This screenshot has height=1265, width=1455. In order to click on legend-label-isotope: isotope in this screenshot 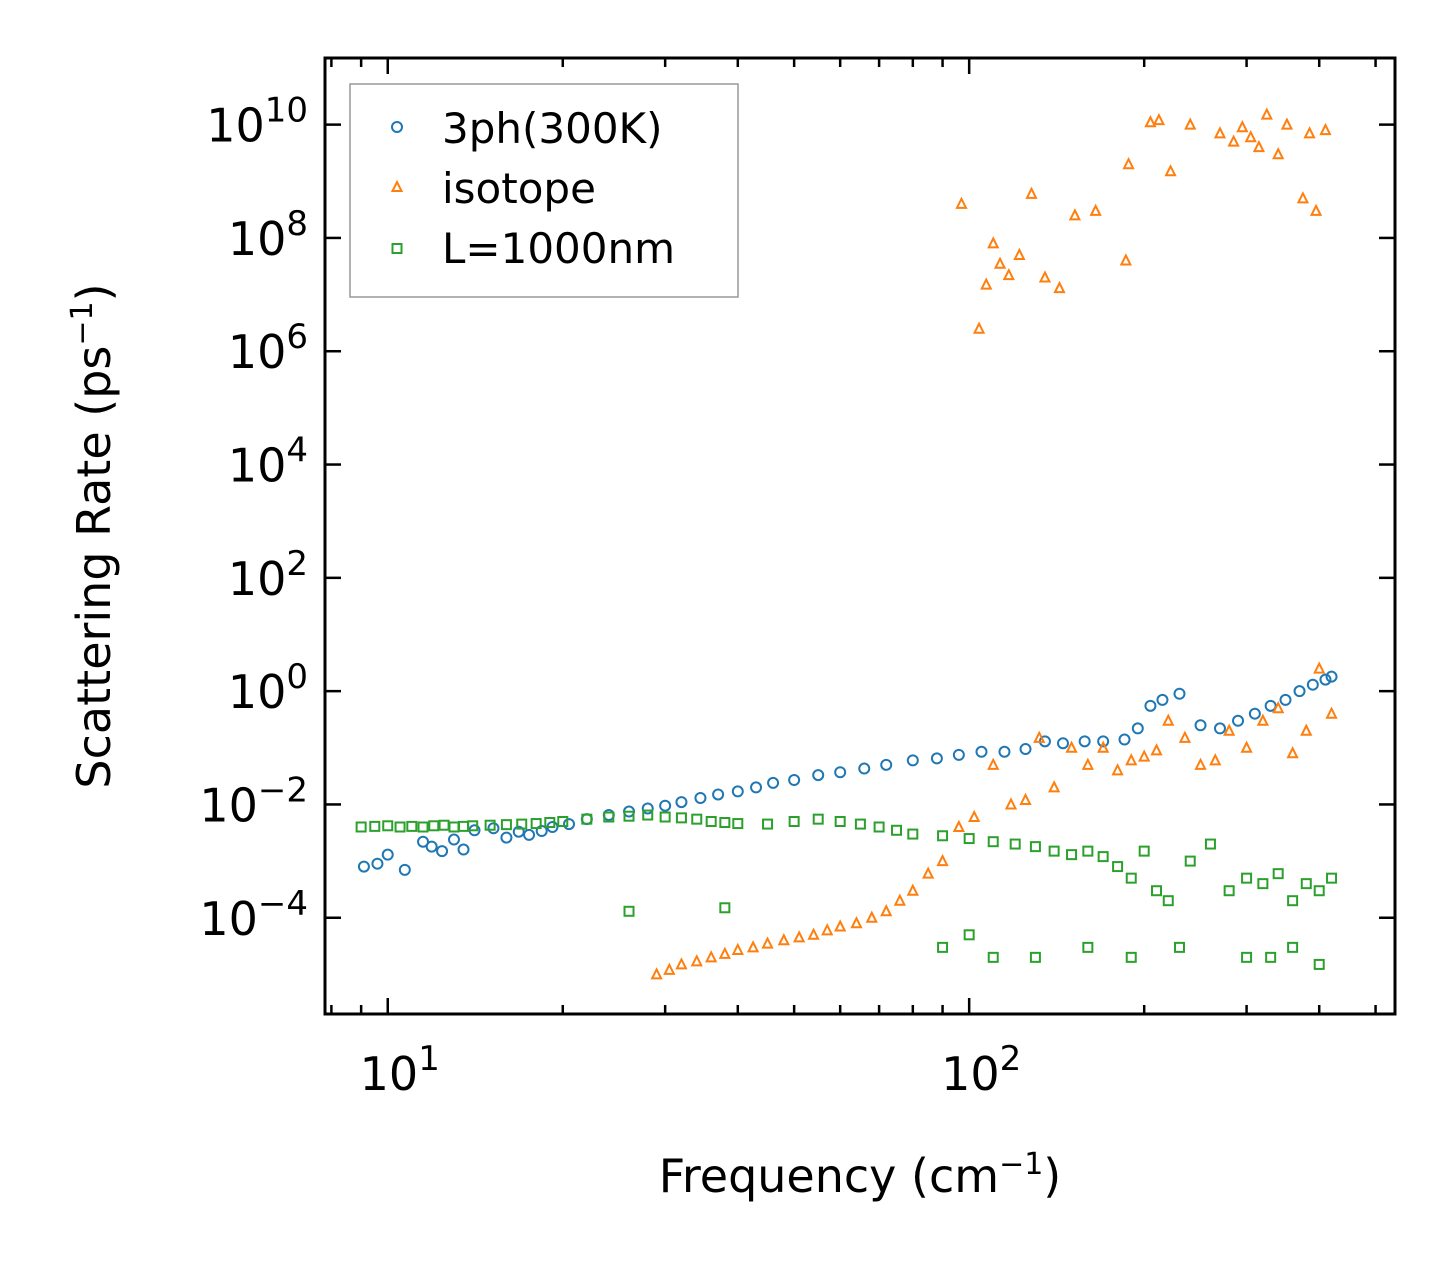, I will do `click(519, 188)`.